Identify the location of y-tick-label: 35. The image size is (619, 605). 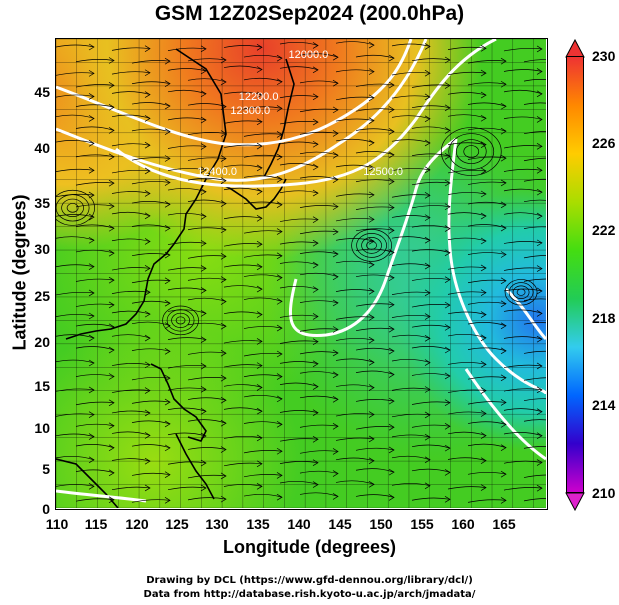
(42, 203).